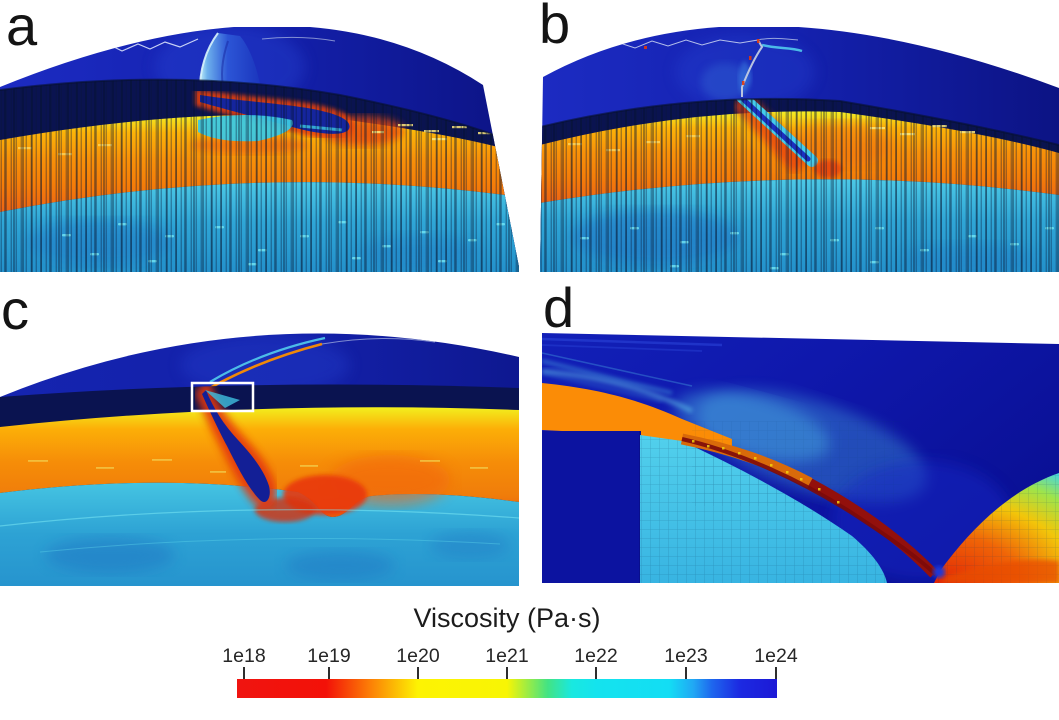 The width and height of the screenshot is (1059, 720). What do you see at coordinates (259, 518) in the screenshot?
I see `mantle-arc-line-c1` at bounding box center [259, 518].